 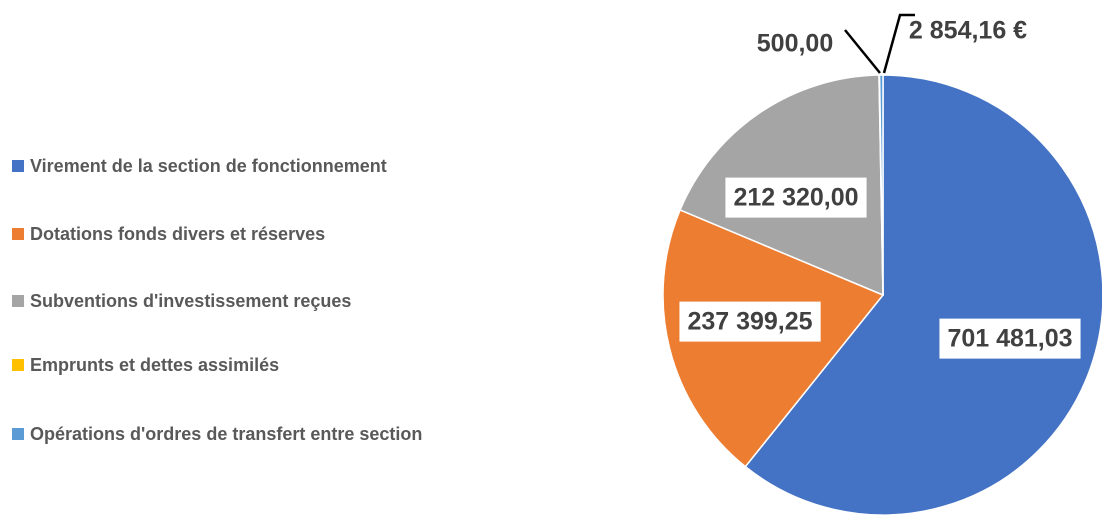 I want to click on data-label-text: 237 399,25, so click(x=749, y=322).